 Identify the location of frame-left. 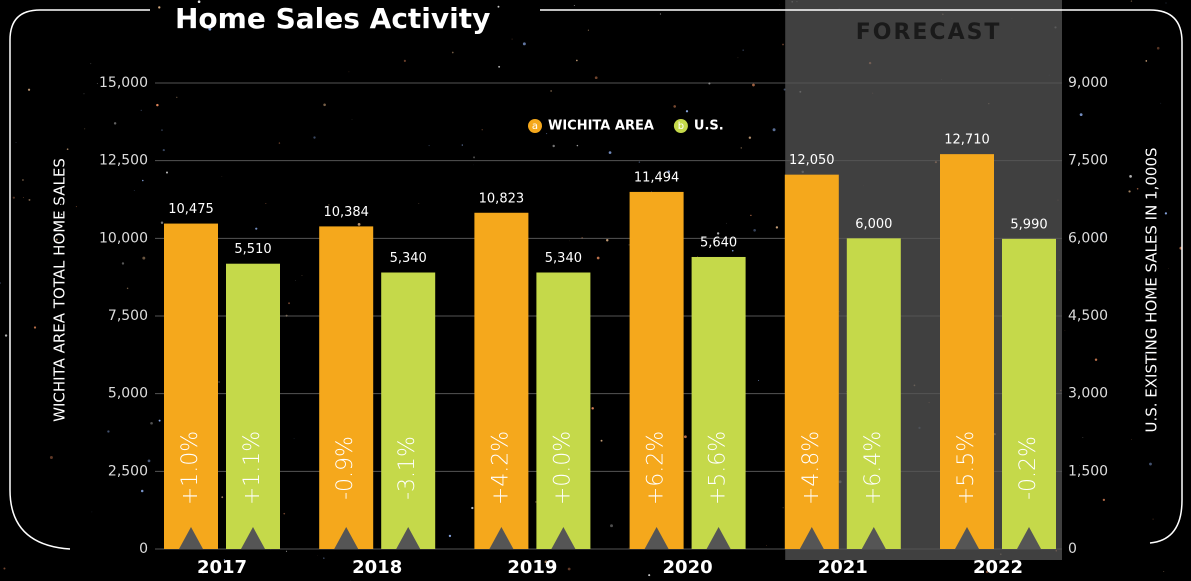
(79, 279).